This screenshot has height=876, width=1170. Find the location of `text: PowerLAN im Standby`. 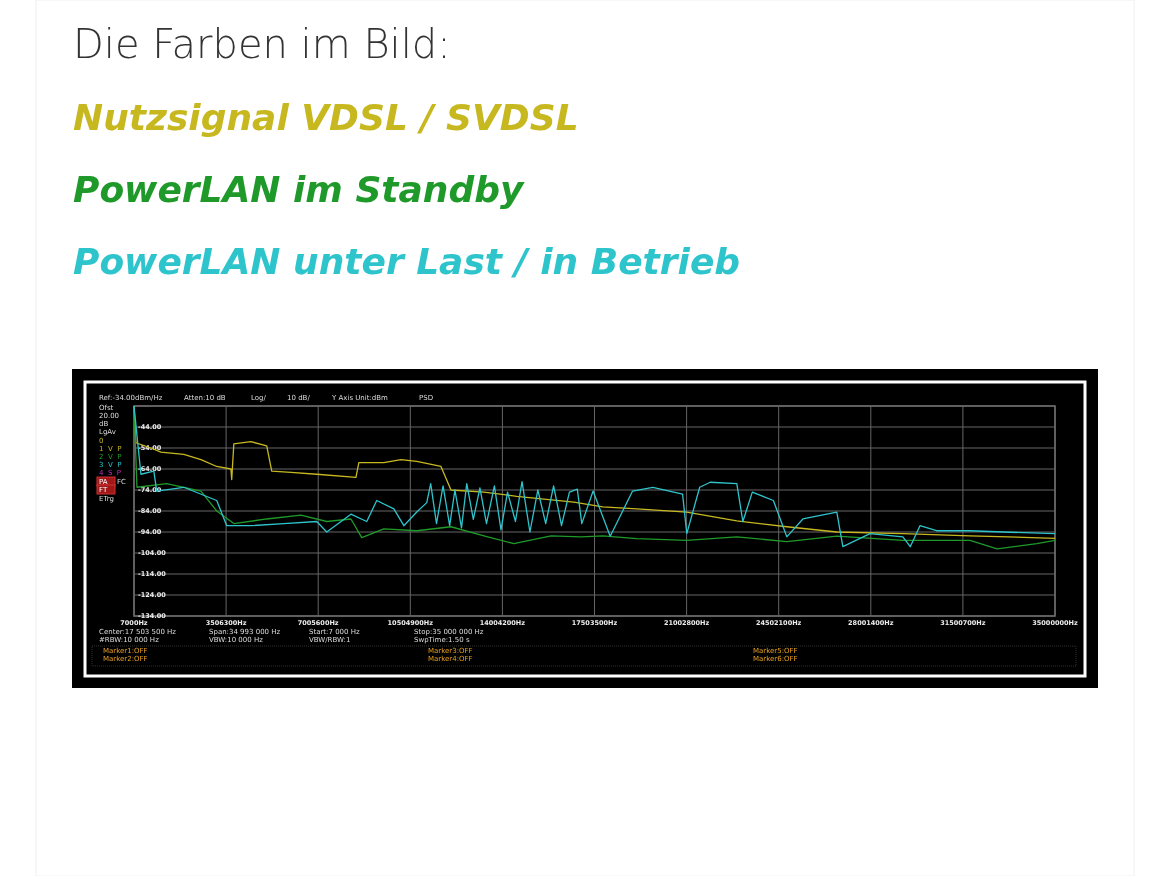

text: PowerLAN im Standby is located at coordinates (299, 189).